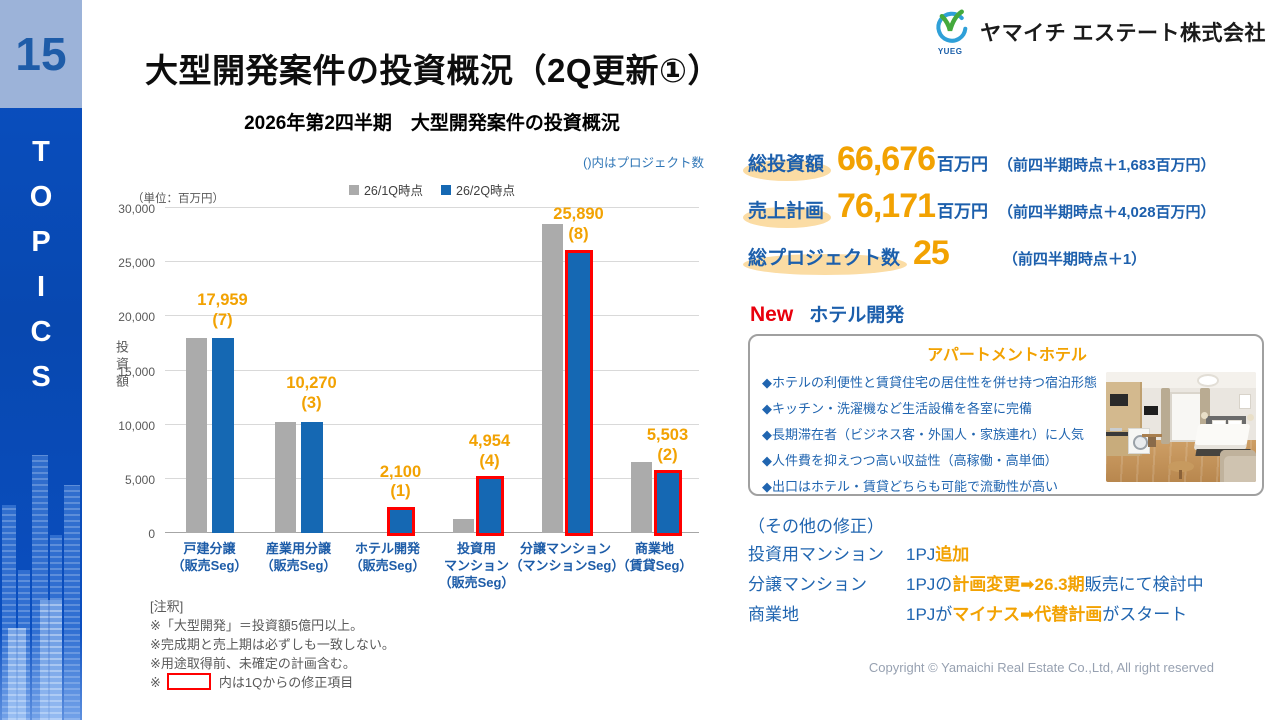 Image resolution: width=1280 pixels, height=720 pixels. What do you see at coordinates (1144, 584) in the screenshot?
I see `revision-plain: 販売にて検討中` at bounding box center [1144, 584].